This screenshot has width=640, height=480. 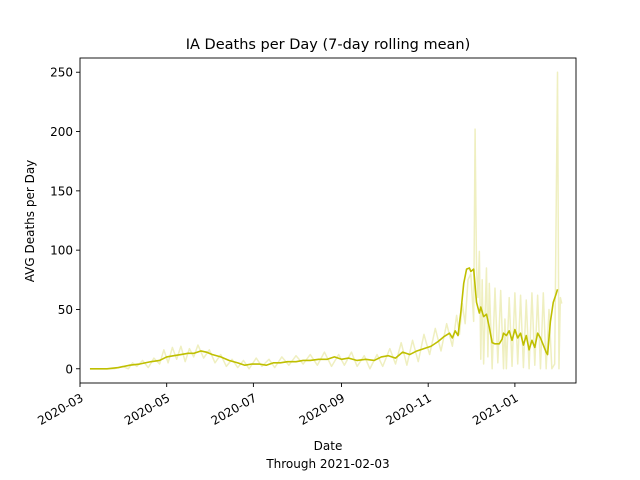 What do you see at coordinates (495, 409) in the screenshot?
I see `x-tick-label: 2021-01` at bounding box center [495, 409].